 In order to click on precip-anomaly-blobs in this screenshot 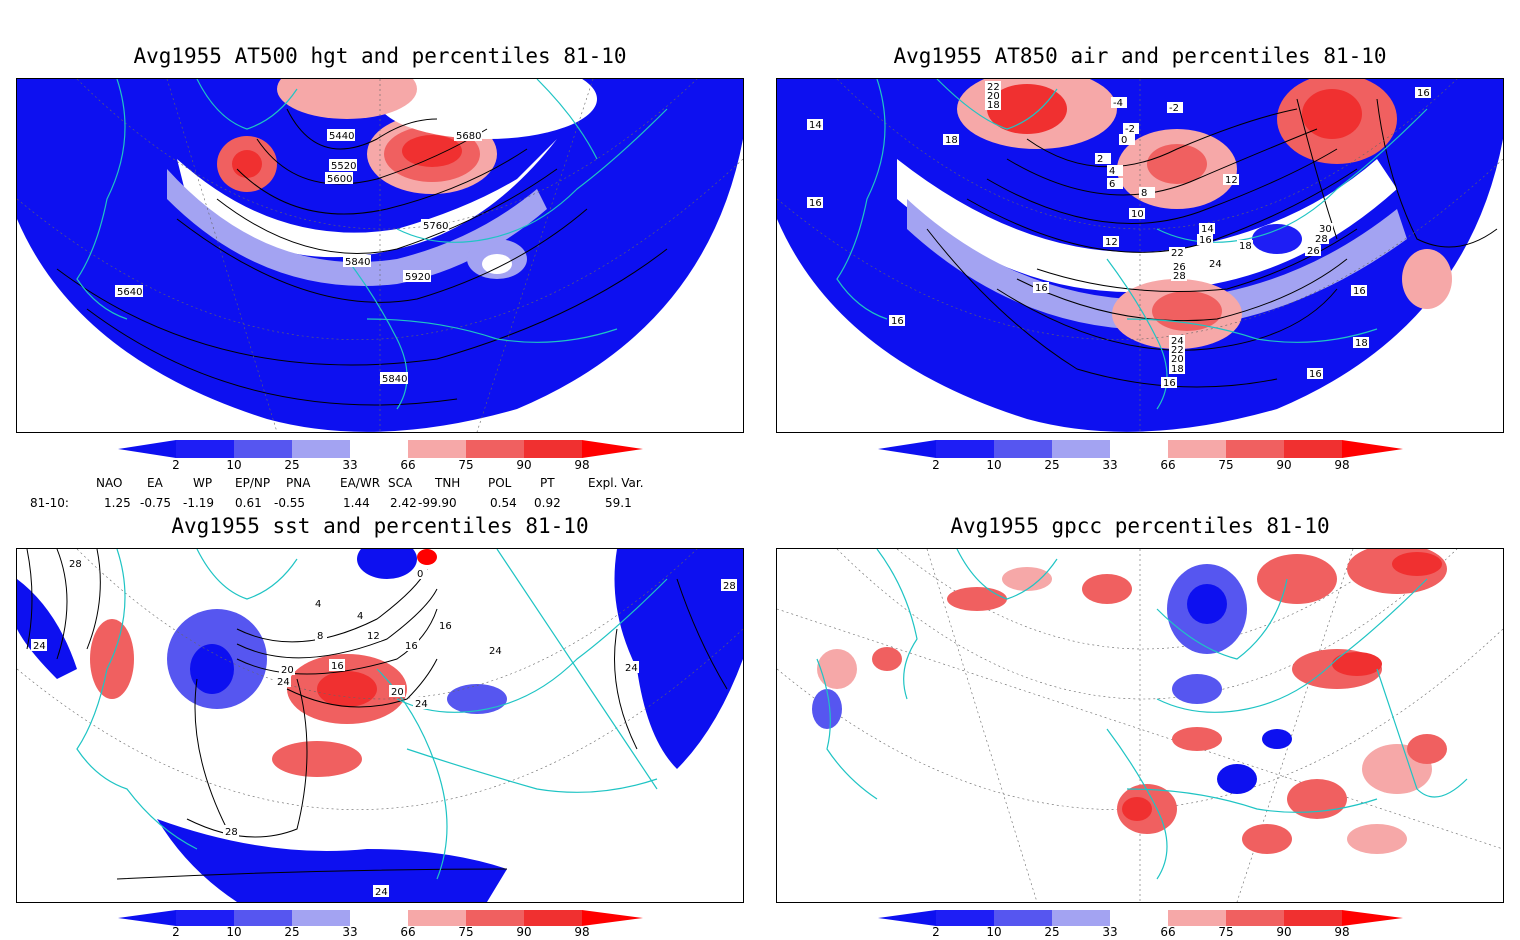, I will do `click(1129, 701)`.